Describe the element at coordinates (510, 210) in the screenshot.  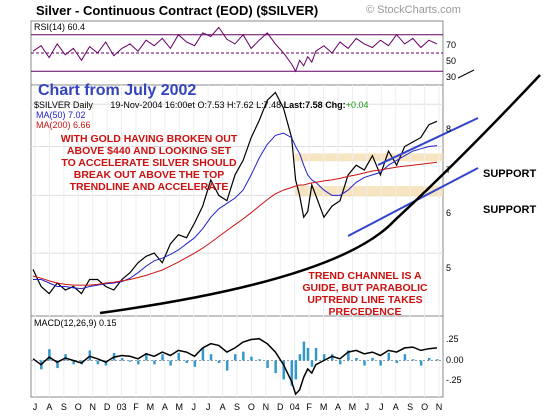
I see `support-label-lower: SUPPORT` at that location.